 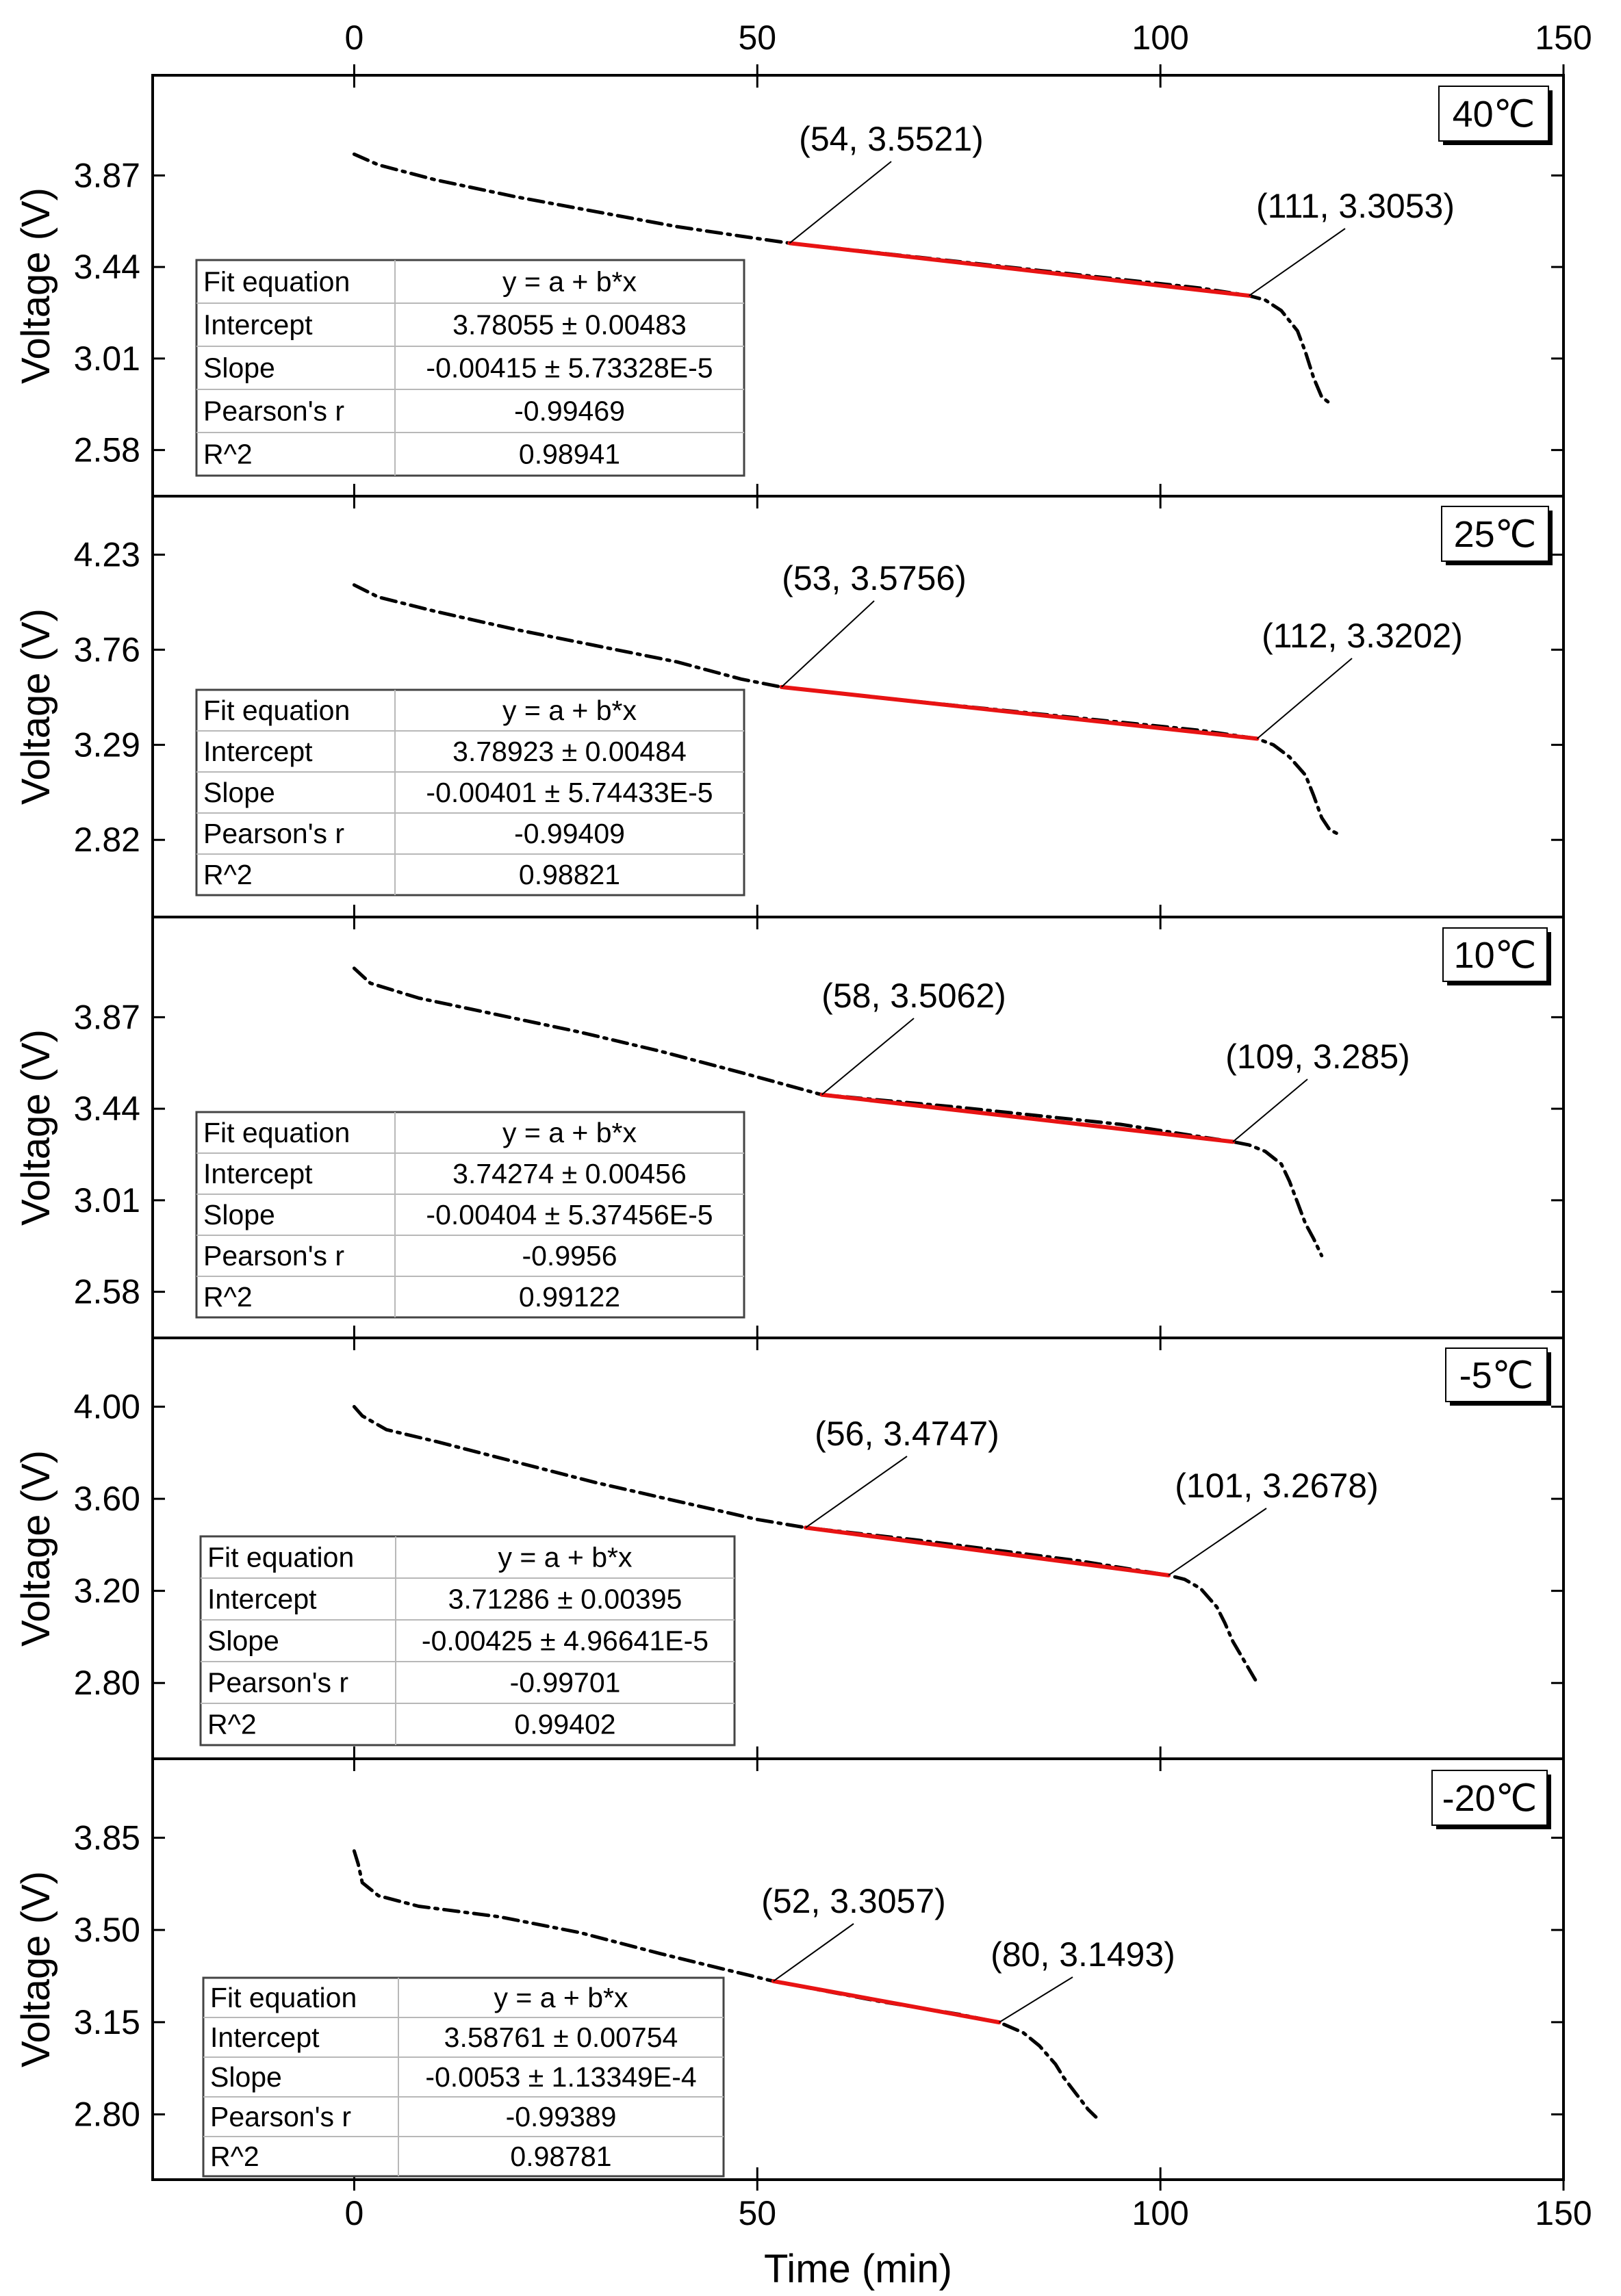 I want to click on top-x-axis: 0 50 100 150, so click(x=969, y=46).